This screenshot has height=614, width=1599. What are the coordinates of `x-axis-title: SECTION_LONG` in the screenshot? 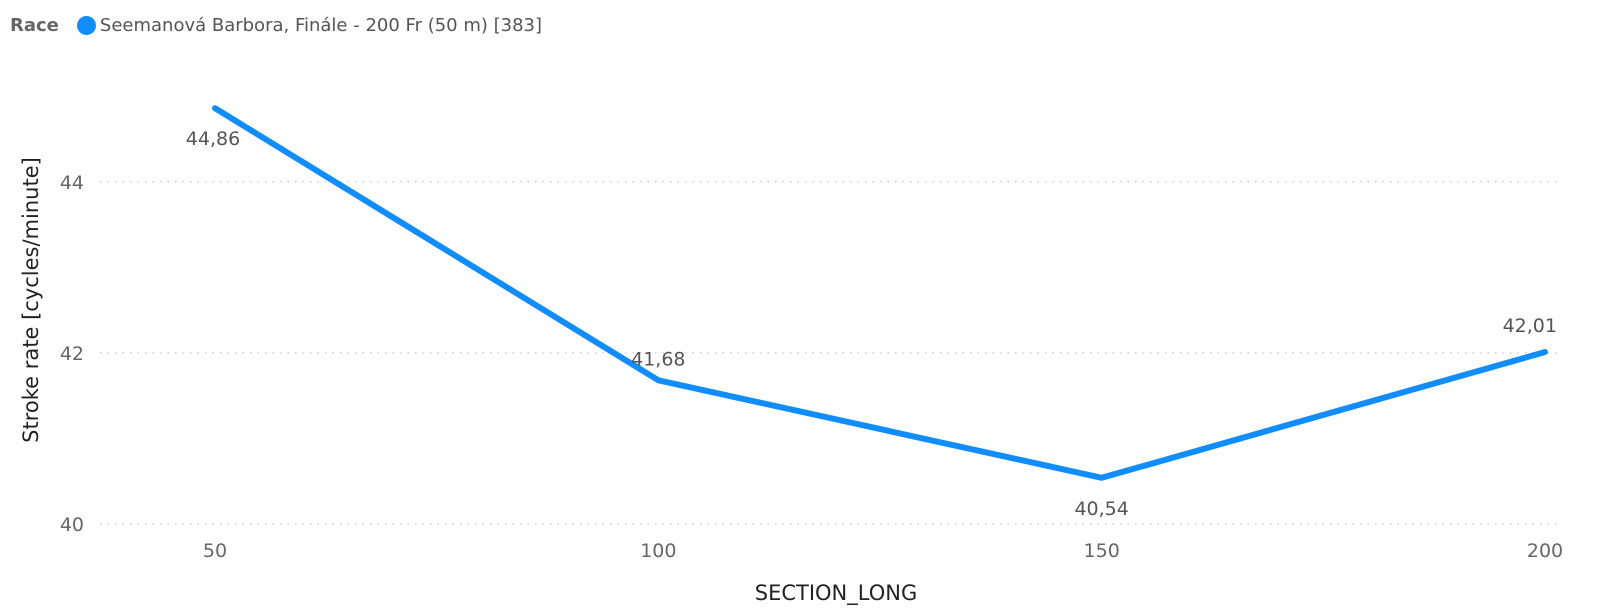 It's located at (836, 593).